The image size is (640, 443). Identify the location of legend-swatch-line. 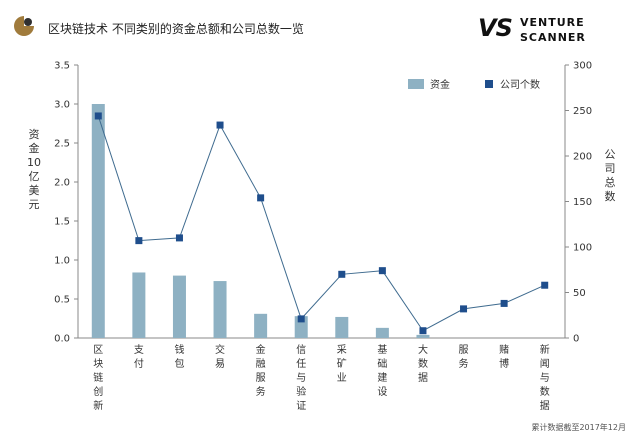
(489, 84).